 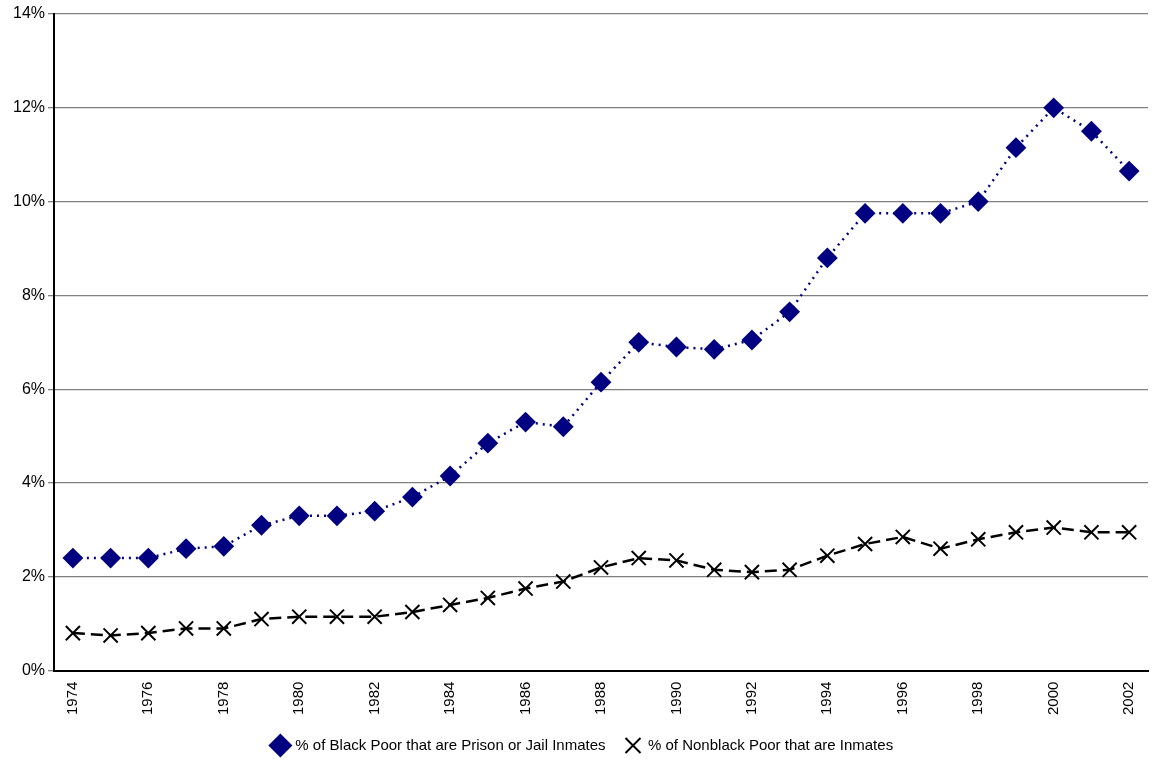 I want to click on legend-label: % of Black Poor that are Prison or Jail Inmates, so click(x=450, y=744).